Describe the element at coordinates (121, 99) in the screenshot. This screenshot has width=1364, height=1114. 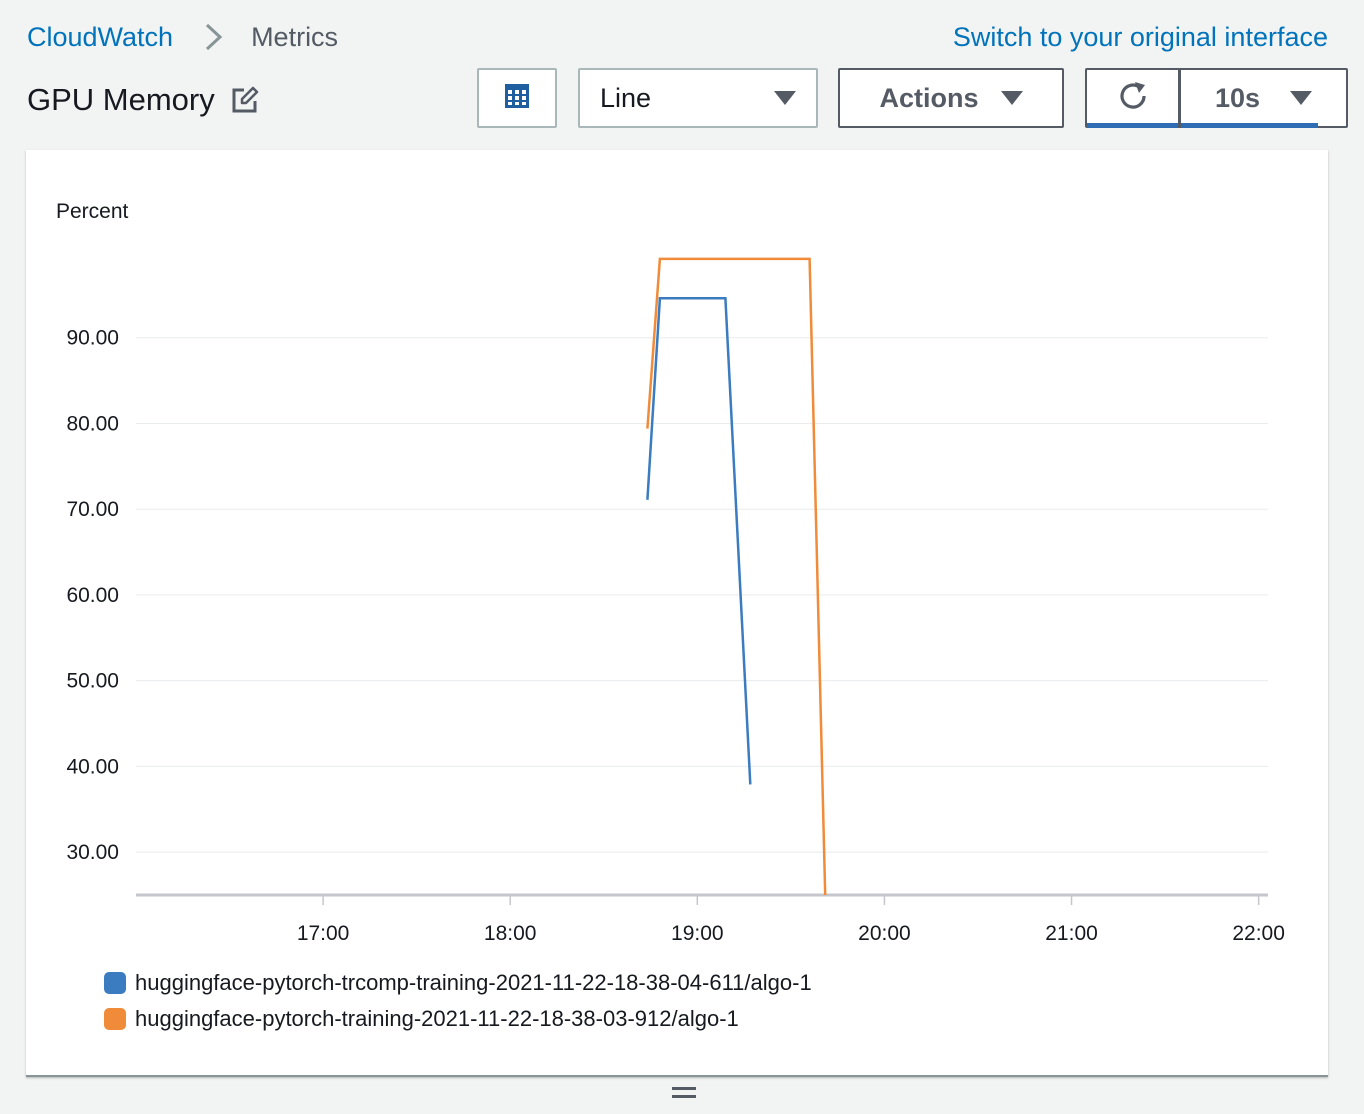
I see `page-title: GPU Memory` at that location.